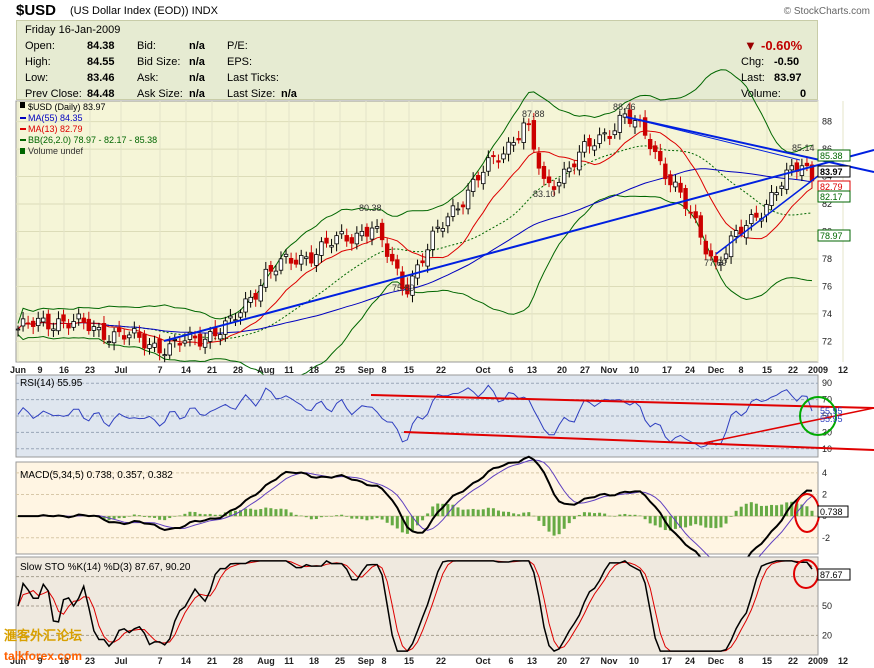  Describe the element at coordinates (827, 606) in the screenshot. I see `sto-y-tick: 50` at that location.